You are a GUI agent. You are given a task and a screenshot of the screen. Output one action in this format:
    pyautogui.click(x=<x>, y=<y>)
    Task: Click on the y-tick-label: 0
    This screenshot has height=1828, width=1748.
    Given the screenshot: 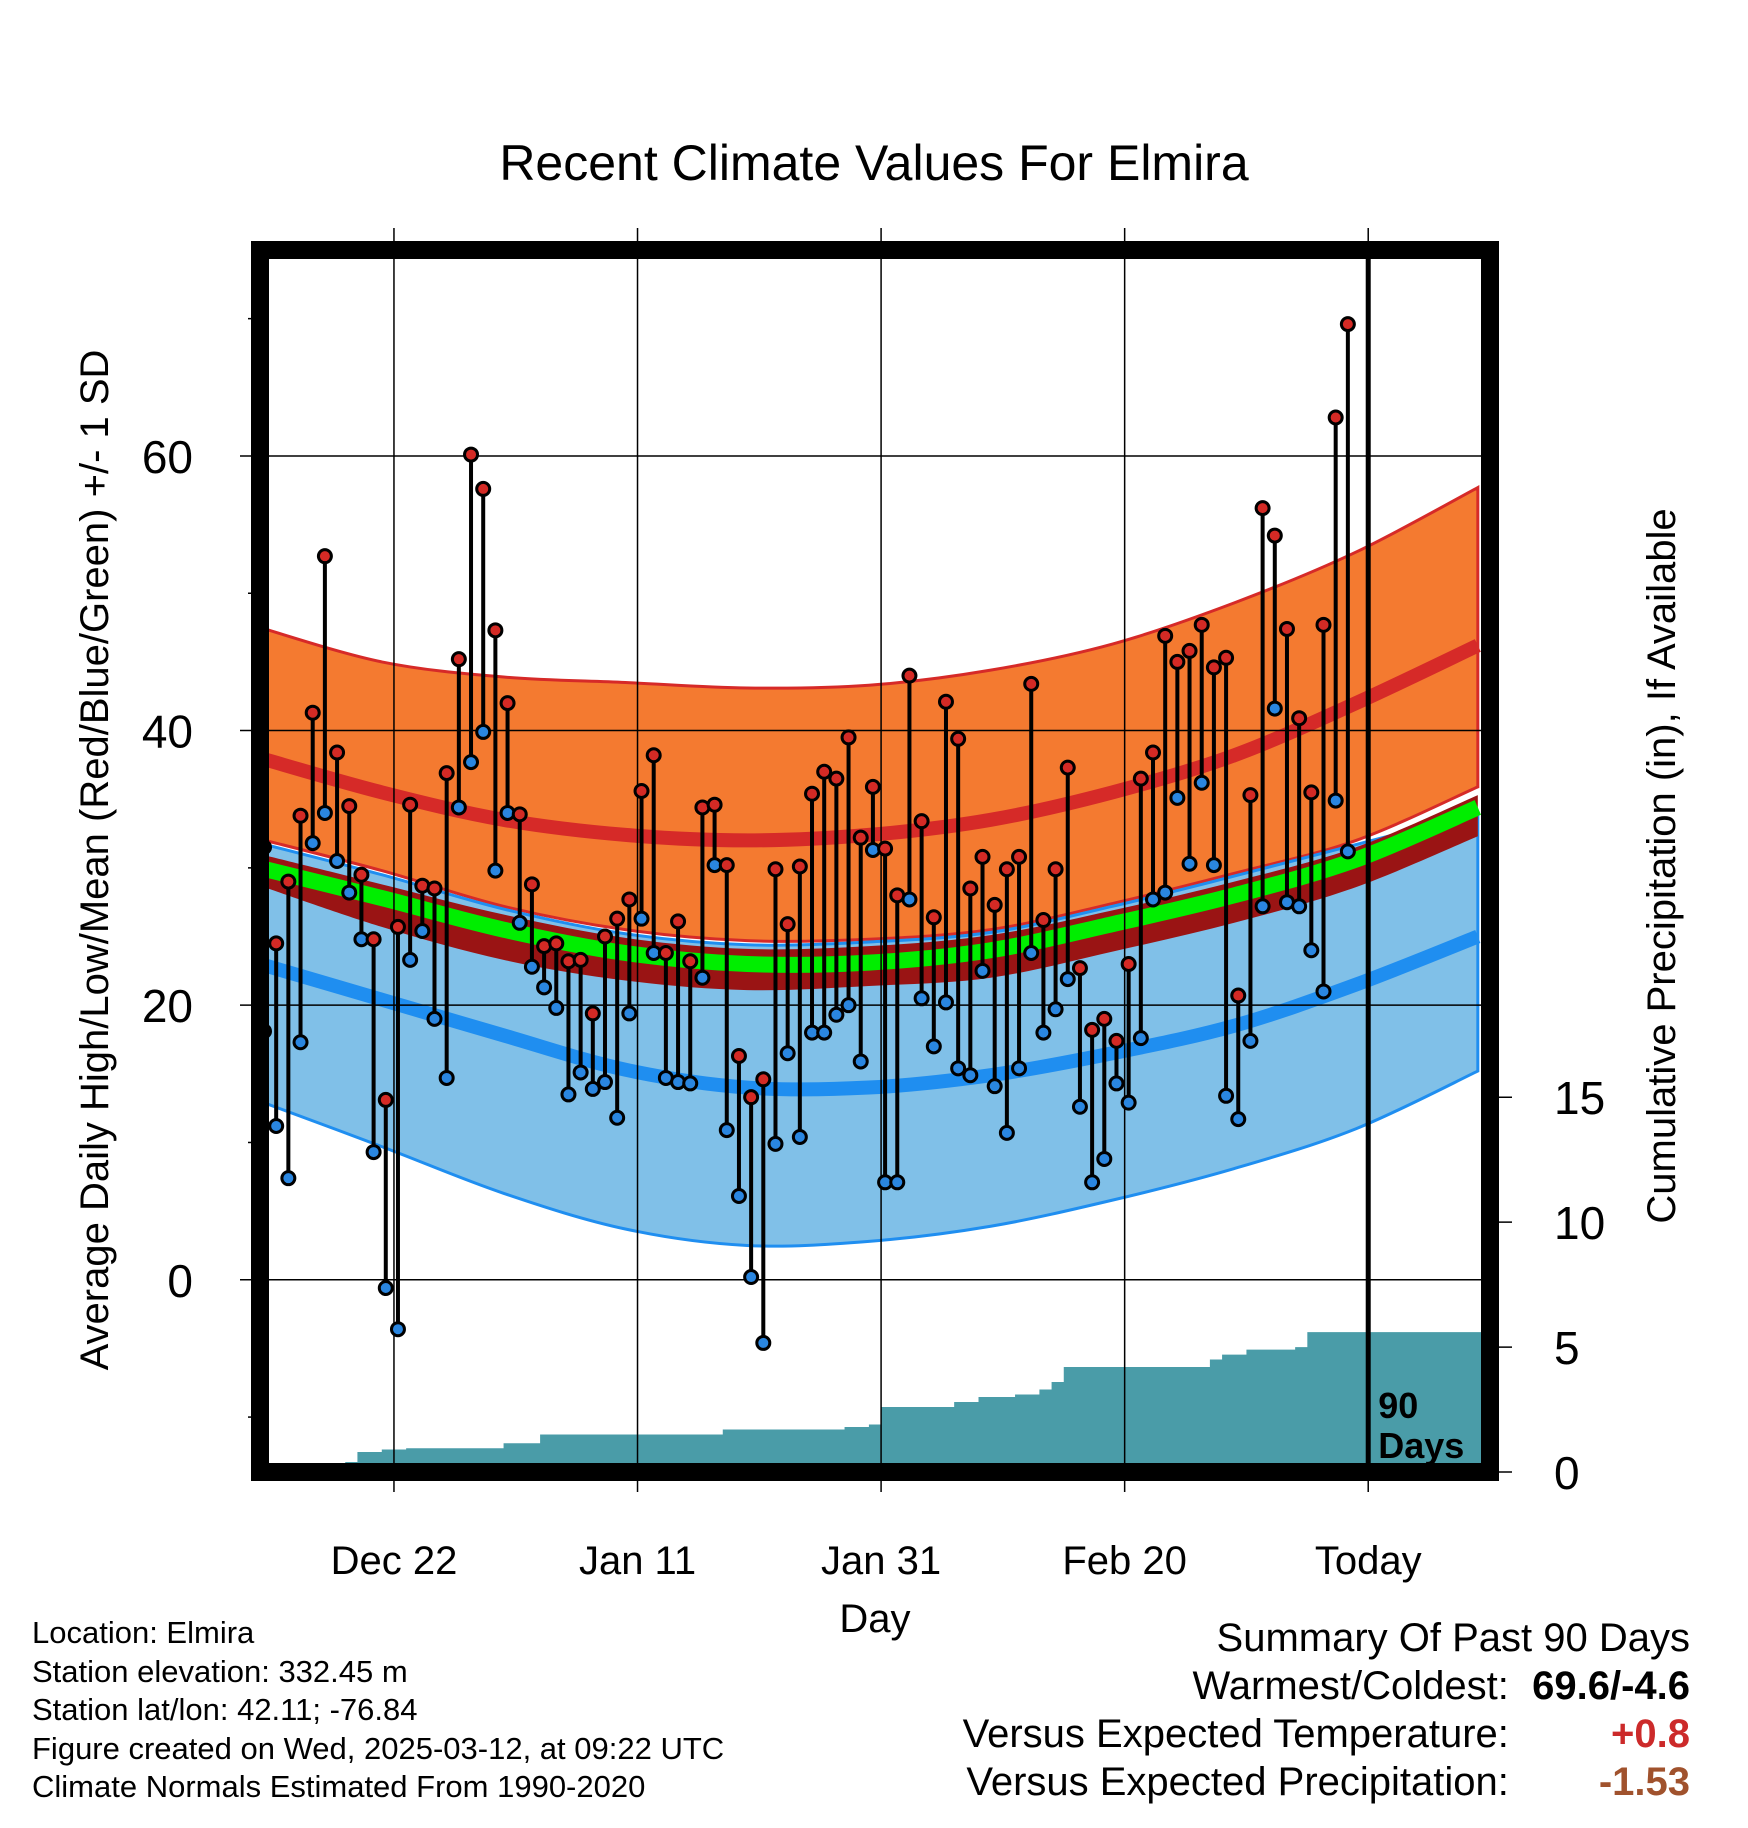 What is the action you would take?
    pyautogui.click(x=180, y=1281)
    